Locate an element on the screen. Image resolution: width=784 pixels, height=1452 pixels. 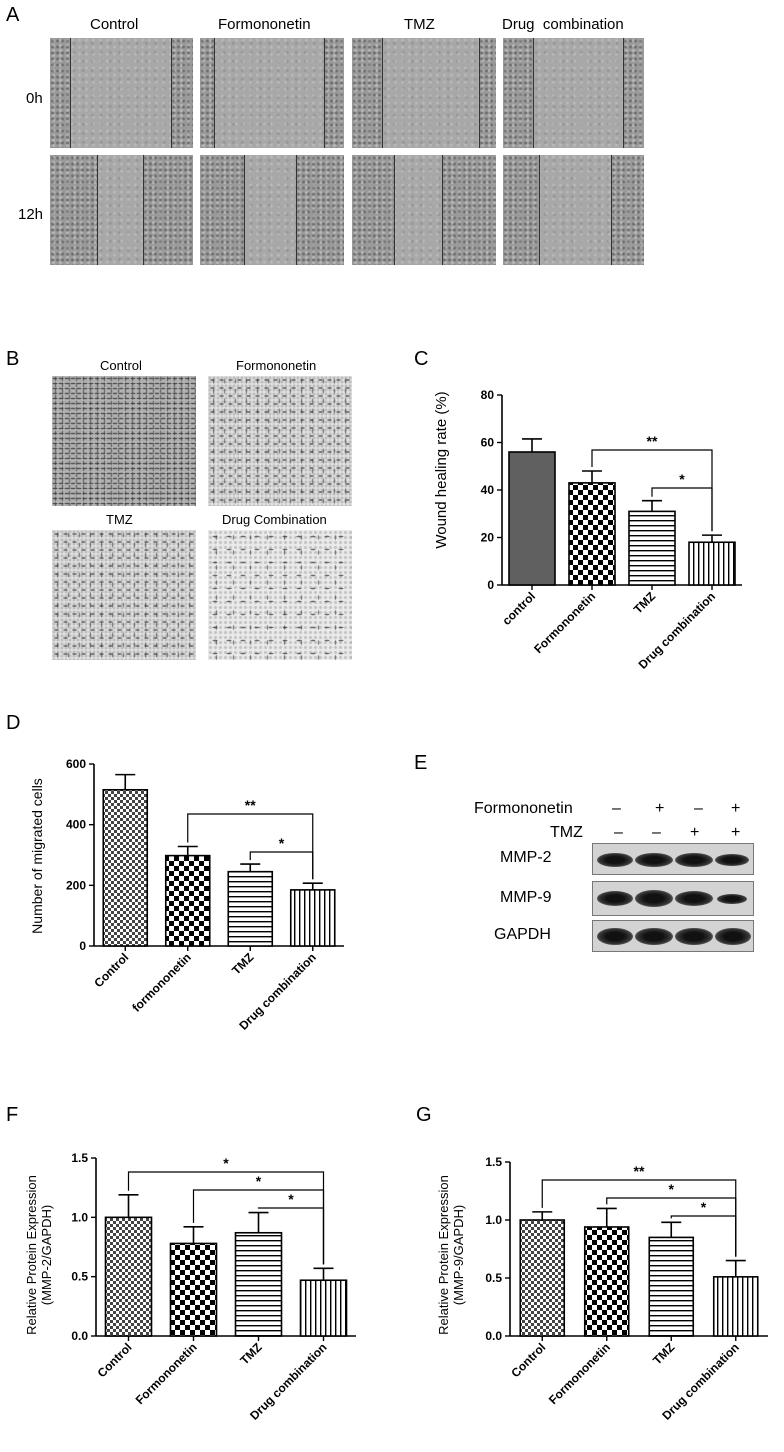
chart-d-ylabel: Number of migrated cells is located at coordinates (37, 856).